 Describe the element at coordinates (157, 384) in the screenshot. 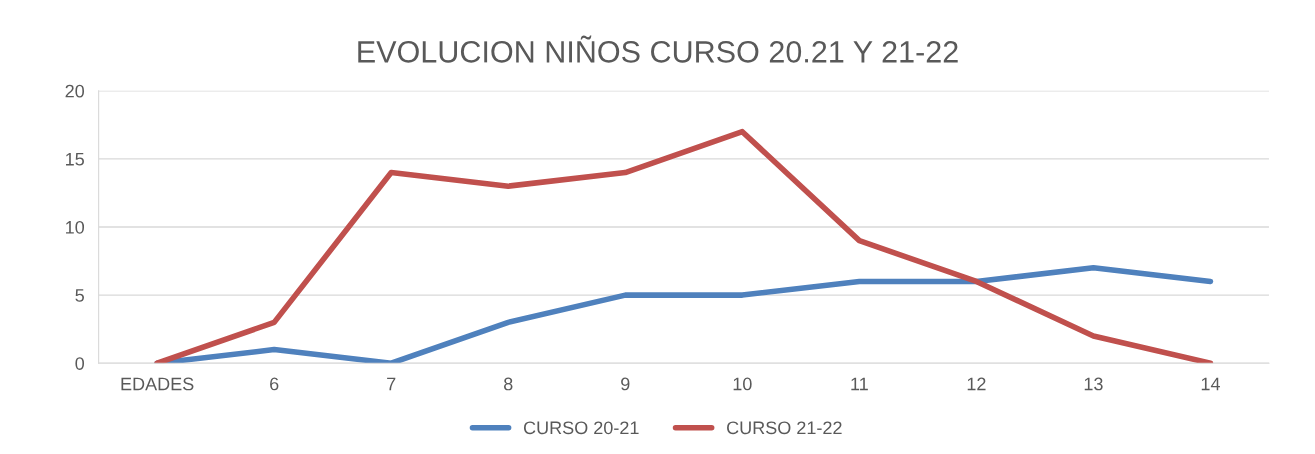

I see `x-tick-label: EDADES` at that location.